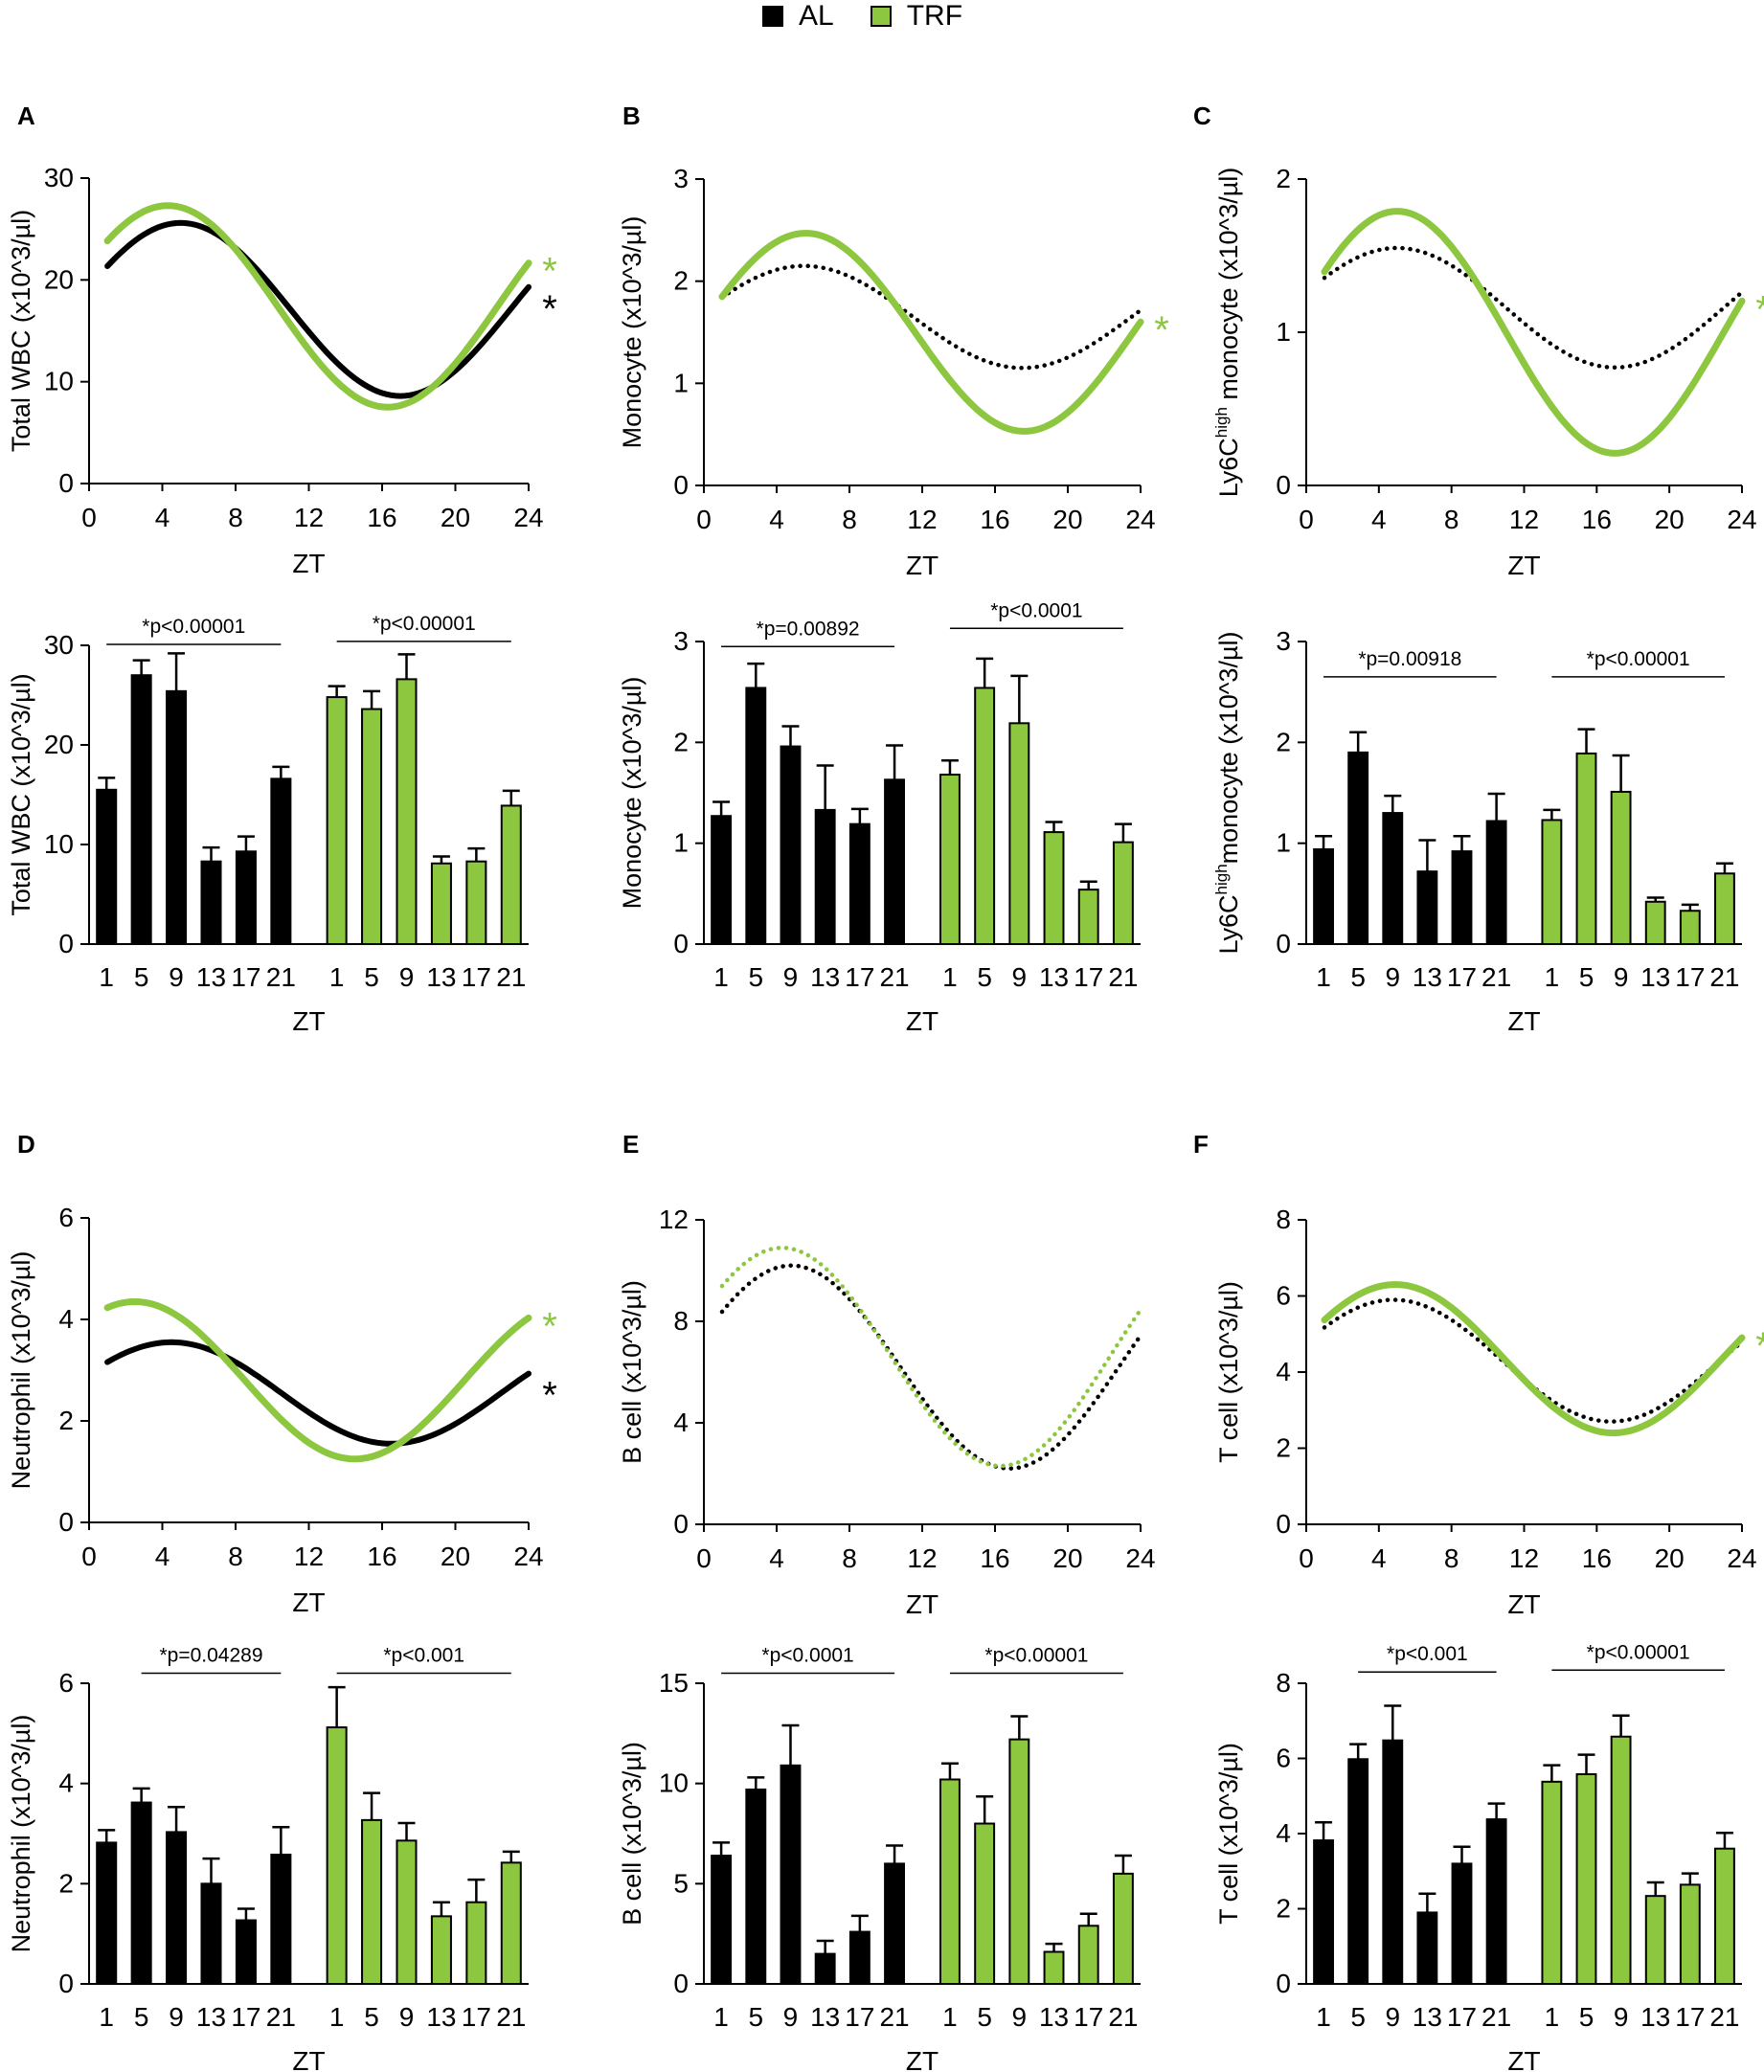  Describe the element at coordinates (21, 1371) in the screenshot. I see `y-axis-label: Neutrophil (x10^3/µl)` at that location.